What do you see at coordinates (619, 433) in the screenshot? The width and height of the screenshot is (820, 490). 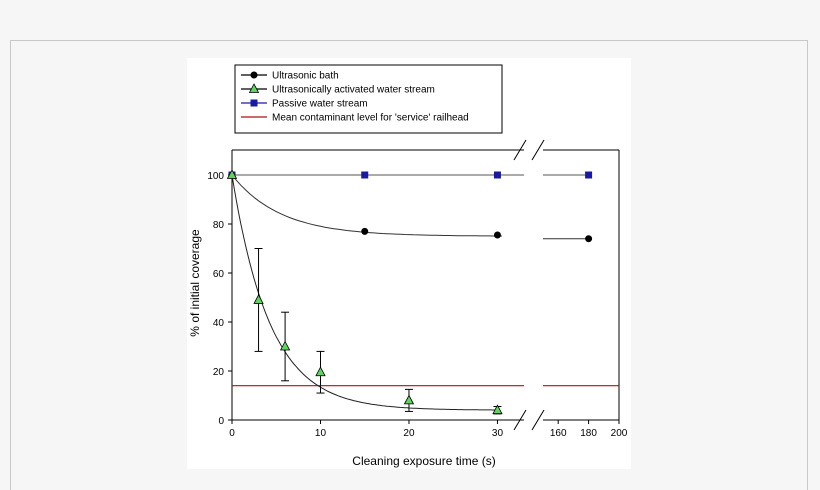 I see `x-tick-label: 200` at bounding box center [619, 433].